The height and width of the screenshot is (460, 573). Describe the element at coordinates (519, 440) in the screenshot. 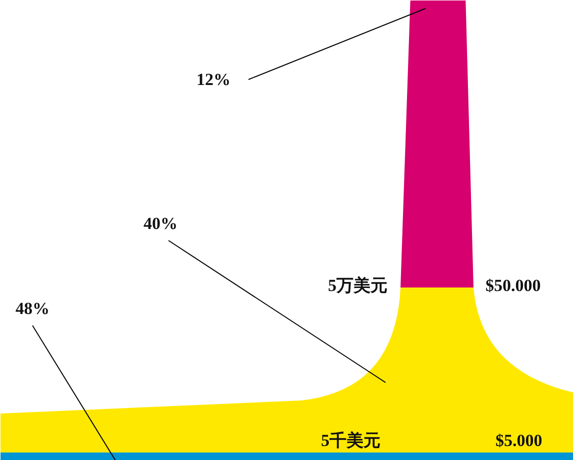

I see `text: $5.000` at that location.